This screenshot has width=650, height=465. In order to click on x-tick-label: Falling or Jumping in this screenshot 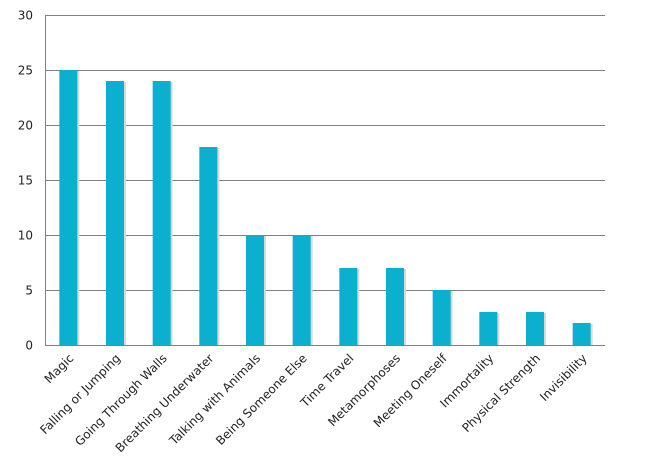, I will do `click(80, 394)`.